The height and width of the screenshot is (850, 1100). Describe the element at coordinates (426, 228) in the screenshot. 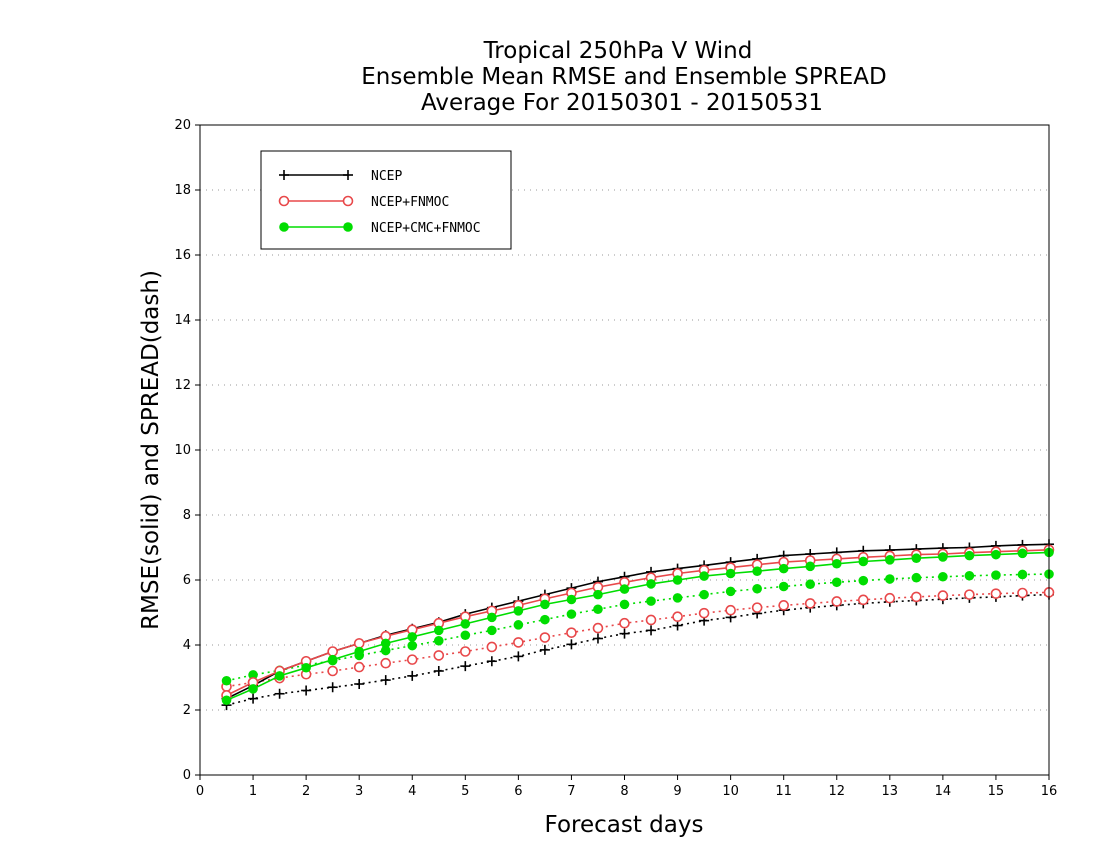

I see `legend-label: NCEP+CMC+FNMOC` at that location.